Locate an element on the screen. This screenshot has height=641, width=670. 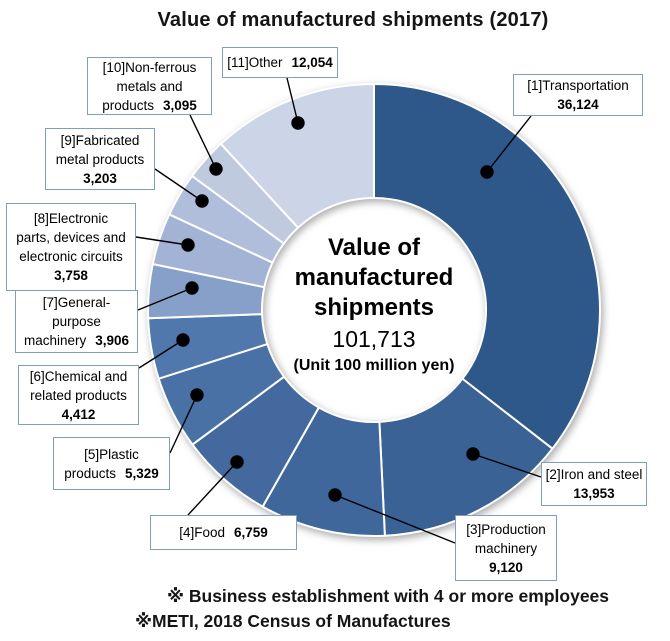
callout-text-line: 3,203 is located at coordinates (100, 178).